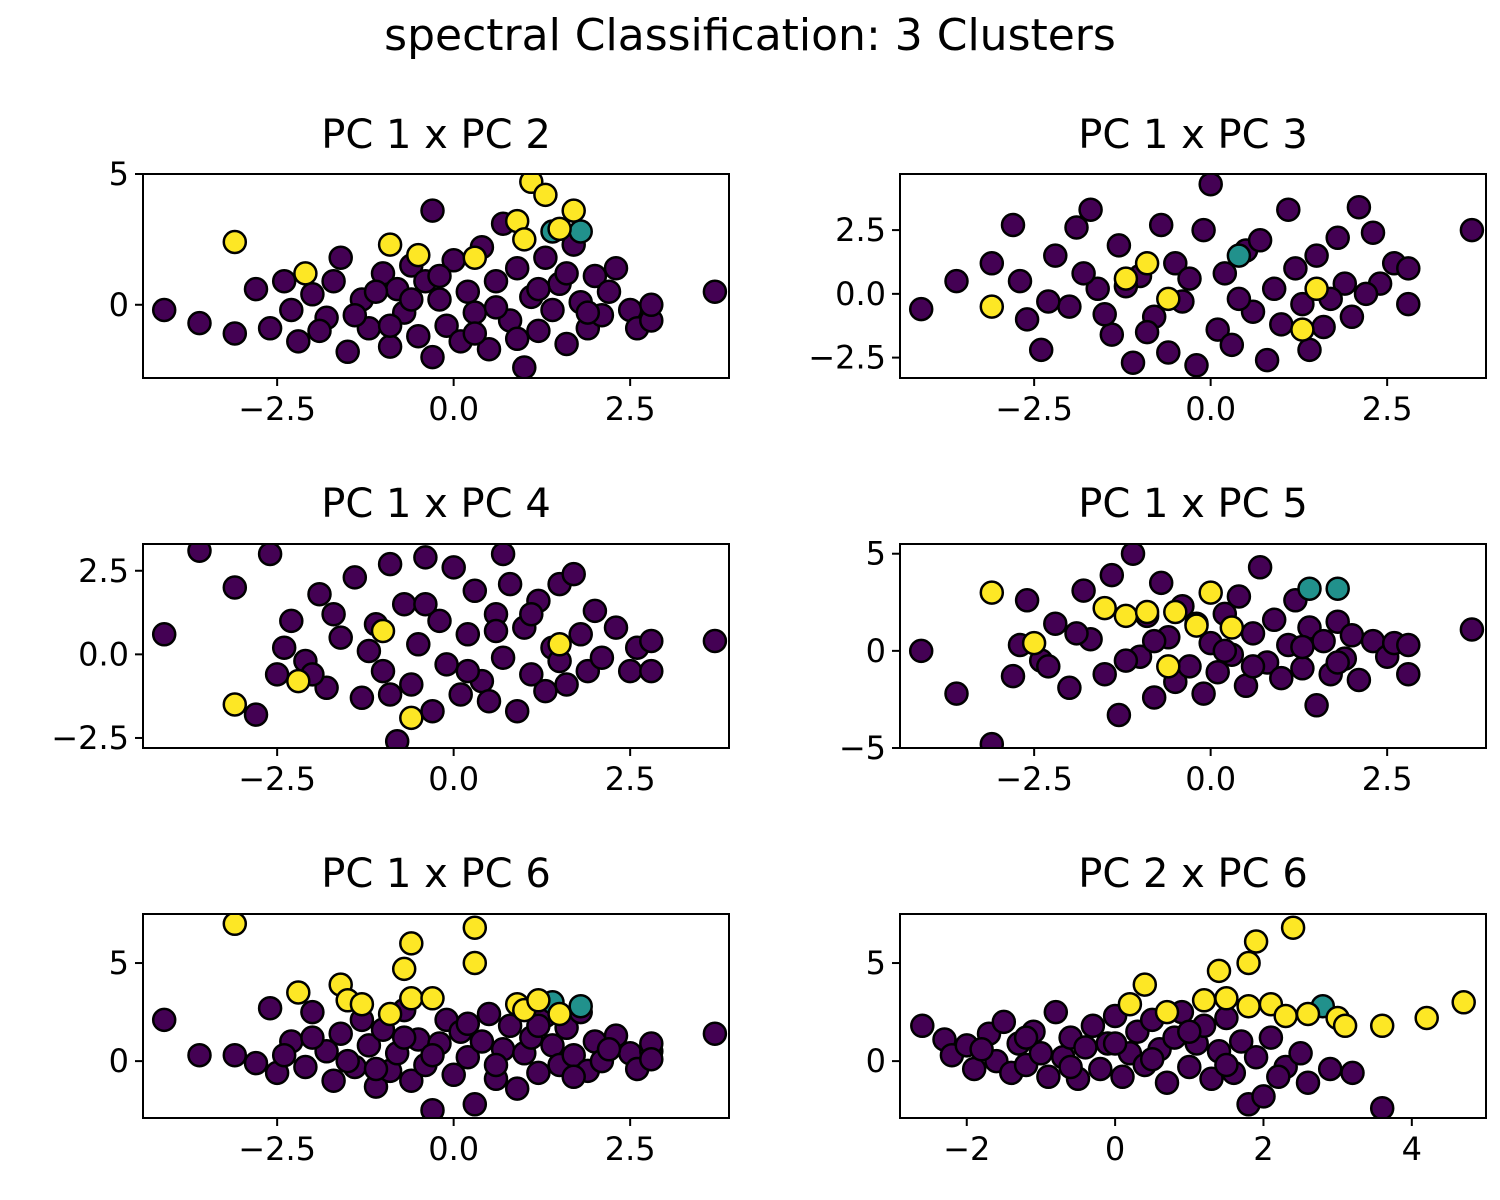  What do you see at coordinates (277, 1149) in the screenshot?
I see `x-tick-label: −2.5` at bounding box center [277, 1149].